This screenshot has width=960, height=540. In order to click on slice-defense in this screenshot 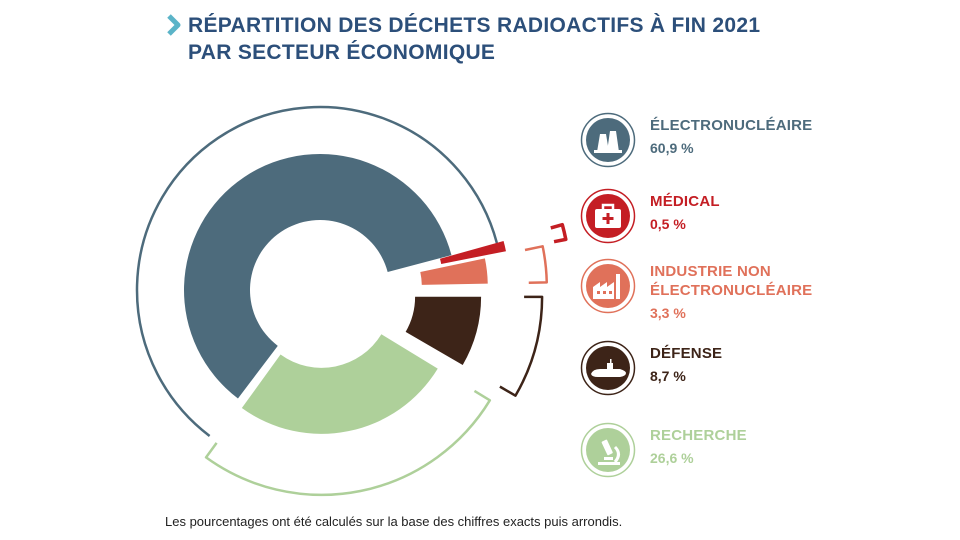, I will do `click(443, 331)`.